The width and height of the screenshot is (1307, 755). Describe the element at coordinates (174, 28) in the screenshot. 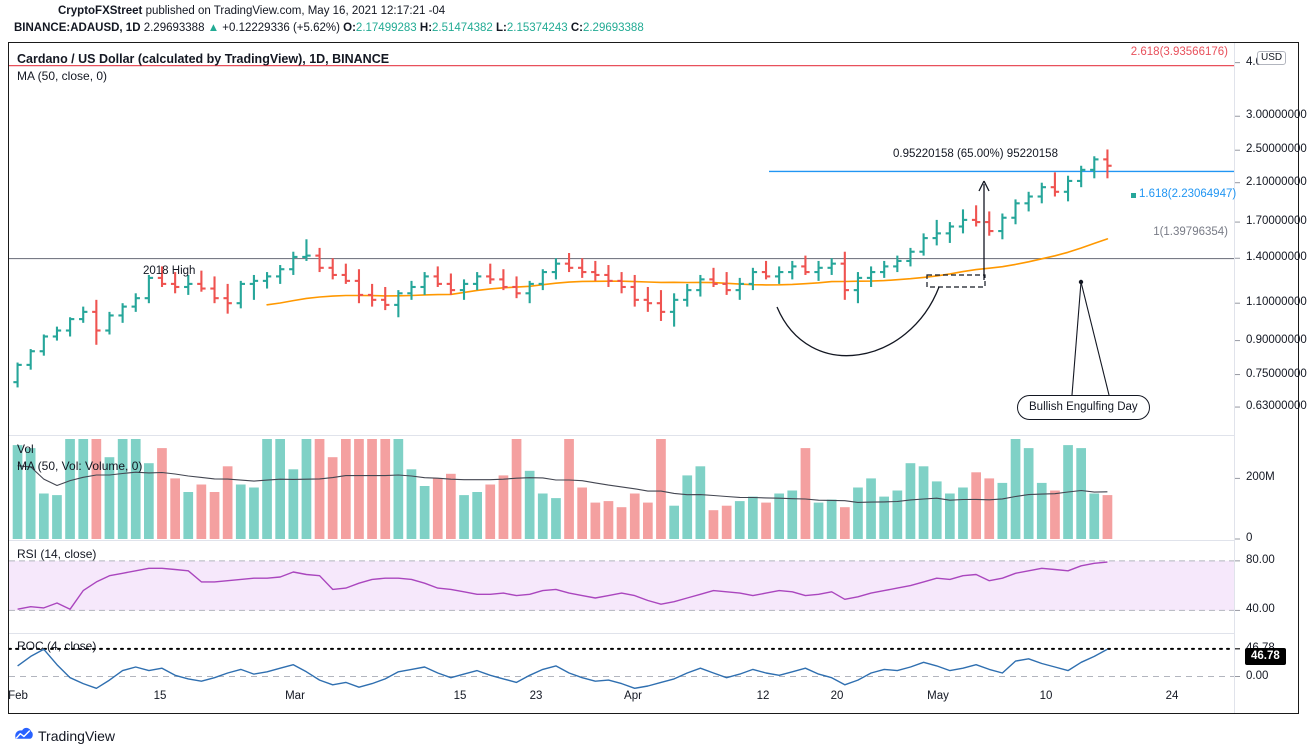

I see `last-price: 2.29693388` at that location.